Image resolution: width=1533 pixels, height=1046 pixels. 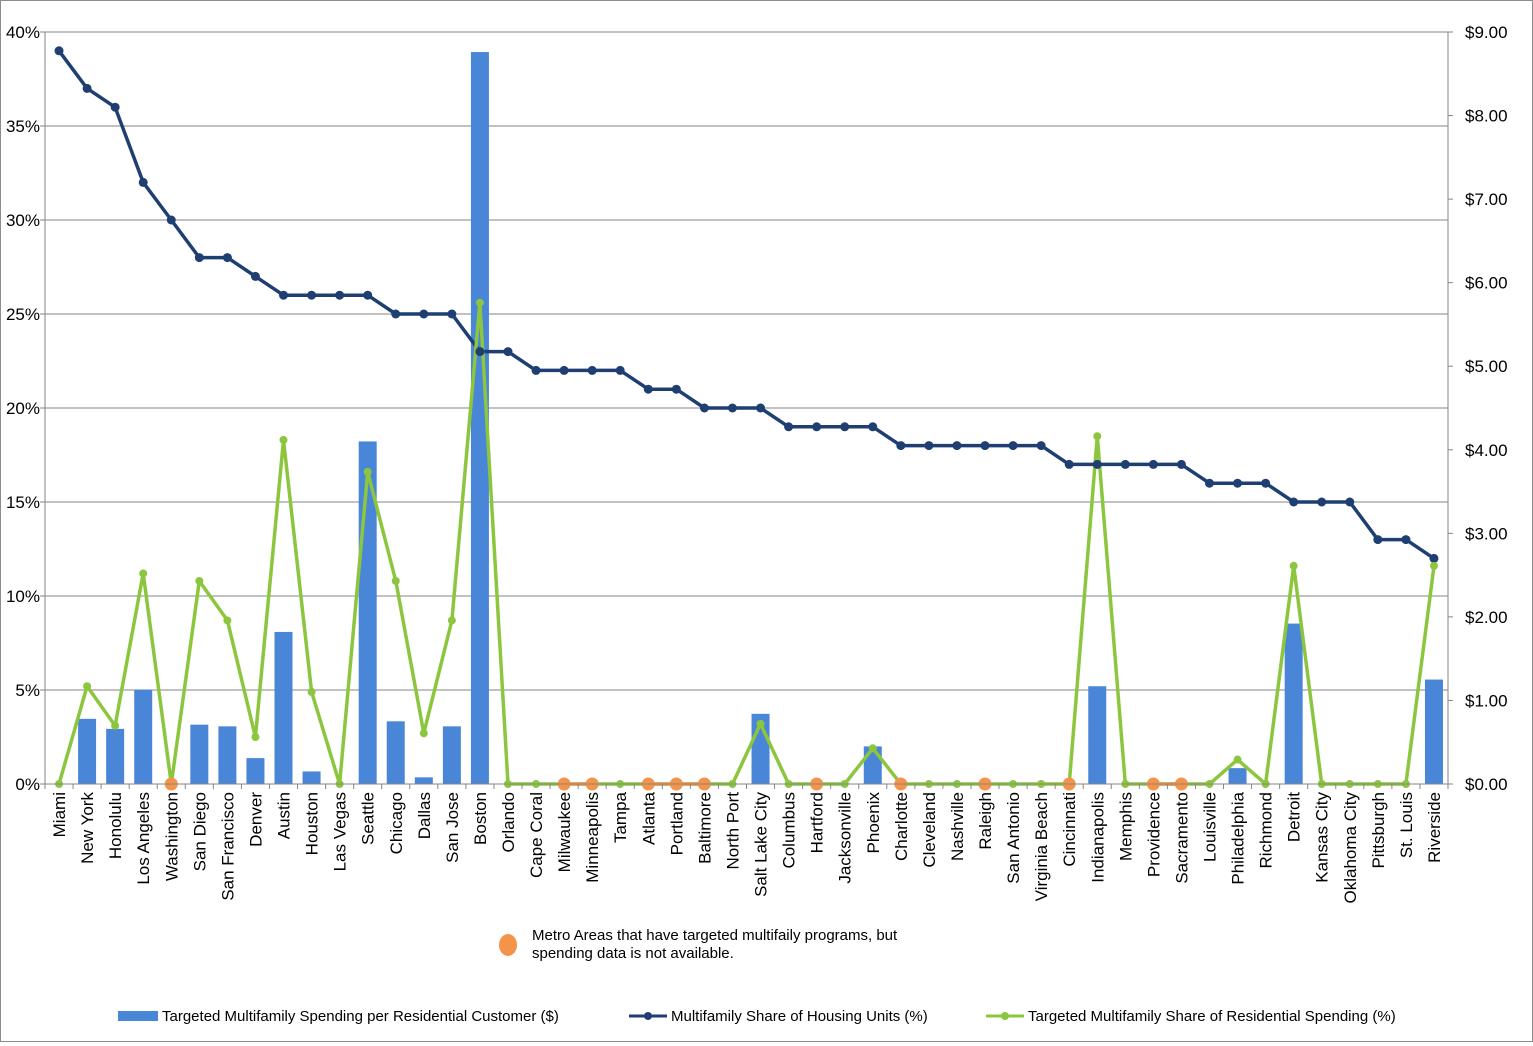 I want to click on category-label: Orlando, so click(x=508, y=822).